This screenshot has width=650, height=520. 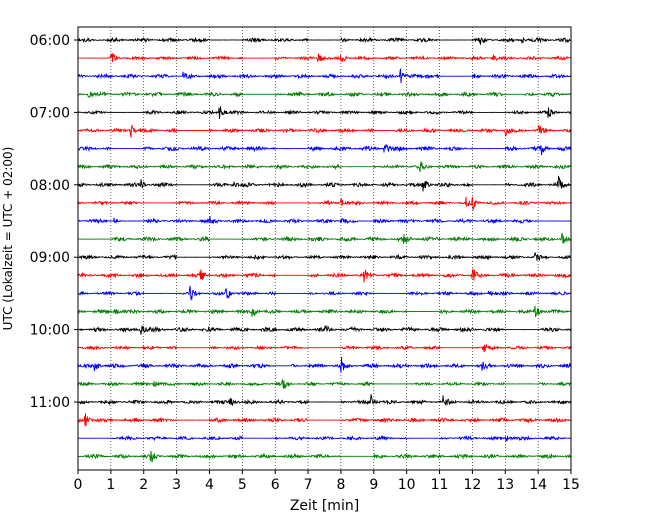 What do you see at coordinates (143, 485) in the screenshot?
I see `x-tick-label: 2` at bounding box center [143, 485].